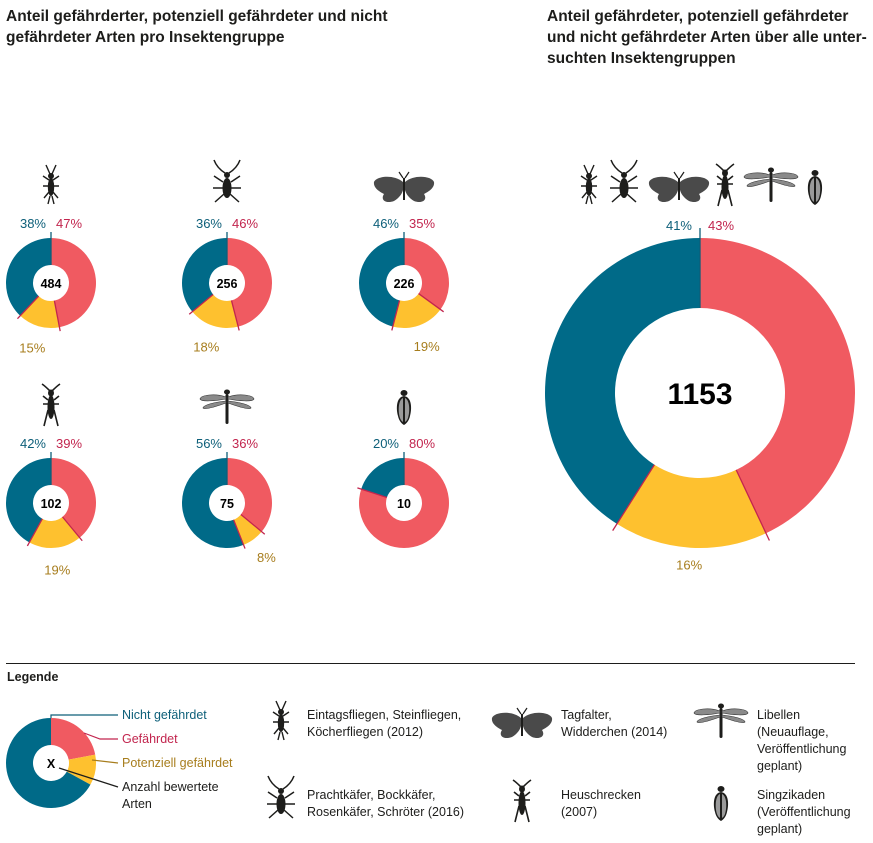 The width and height of the screenshot is (873, 843). Describe the element at coordinates (51, 764) in the screenshot. I see `legend-center-symbol: X` at that location.